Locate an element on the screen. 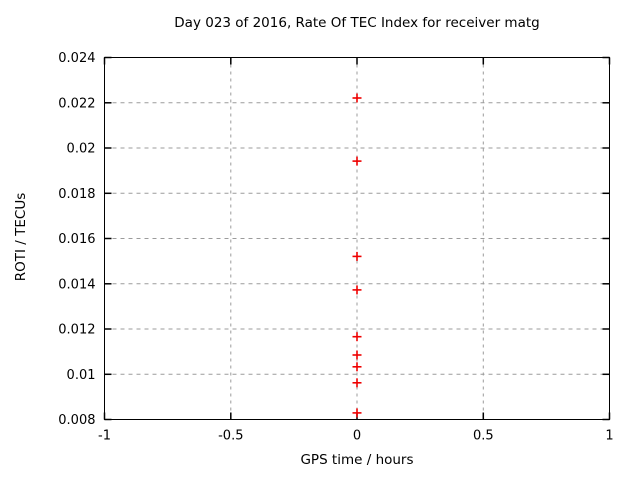 The image size is (640, 480). y-tick-label: 0.008 is located at coordinates (76, 420).